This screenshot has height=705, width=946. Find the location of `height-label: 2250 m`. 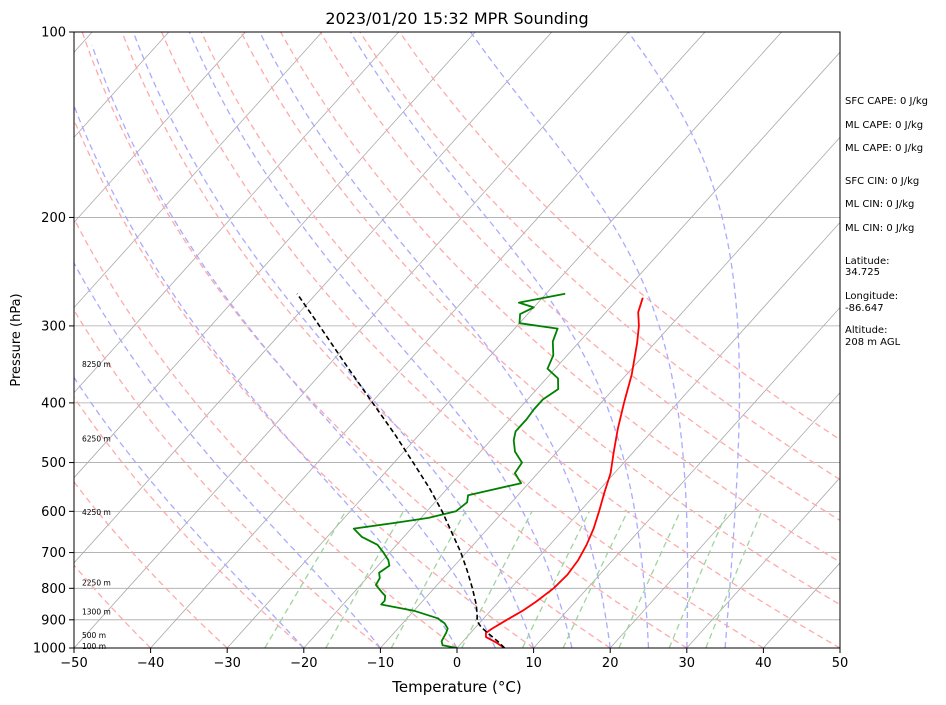

height-label: 2250 m is located at coordinates (96, 583).